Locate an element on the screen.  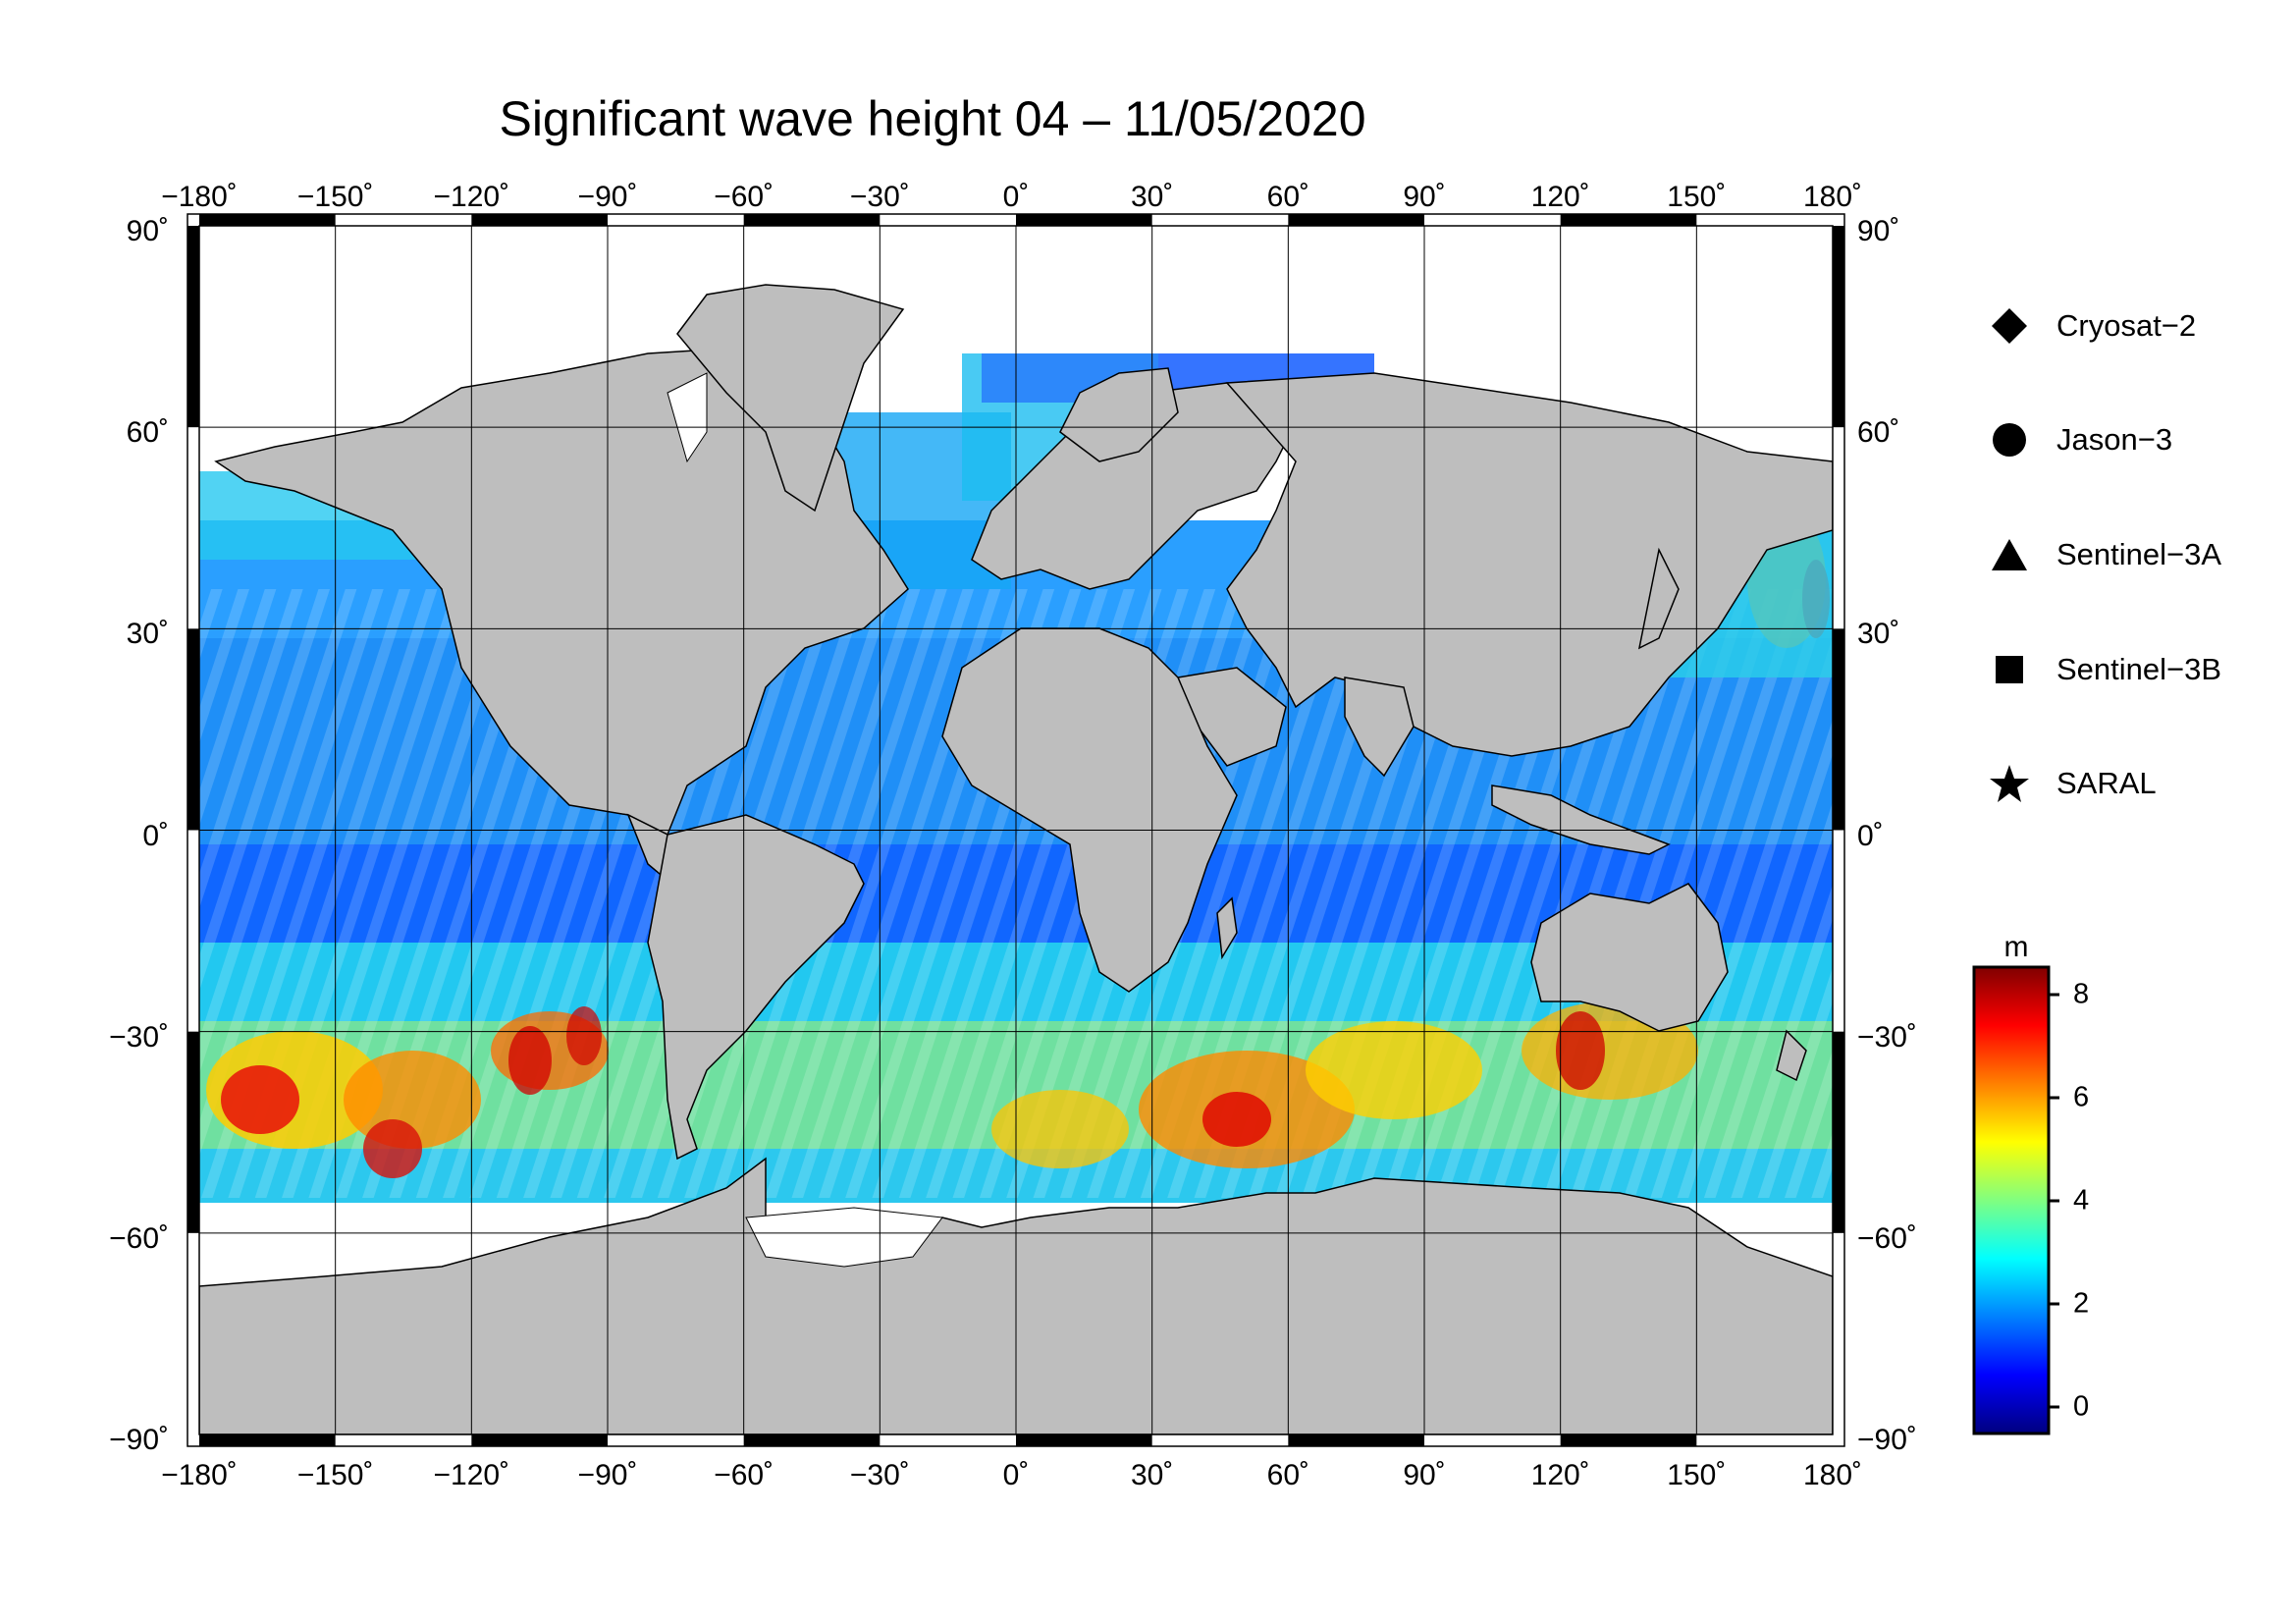
lon-tick-label-top: −150˚ is located at coordinates (335, 197).